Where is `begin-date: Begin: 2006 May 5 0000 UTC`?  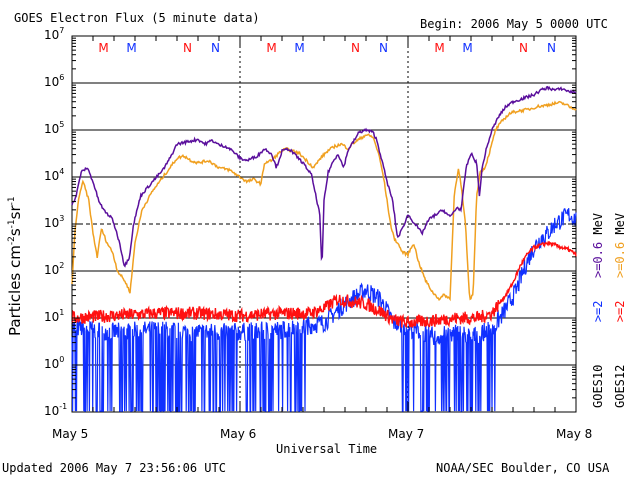
begin-date: Begin: 2006 May 5 0000 UTC is located at coordinates (514, 24).